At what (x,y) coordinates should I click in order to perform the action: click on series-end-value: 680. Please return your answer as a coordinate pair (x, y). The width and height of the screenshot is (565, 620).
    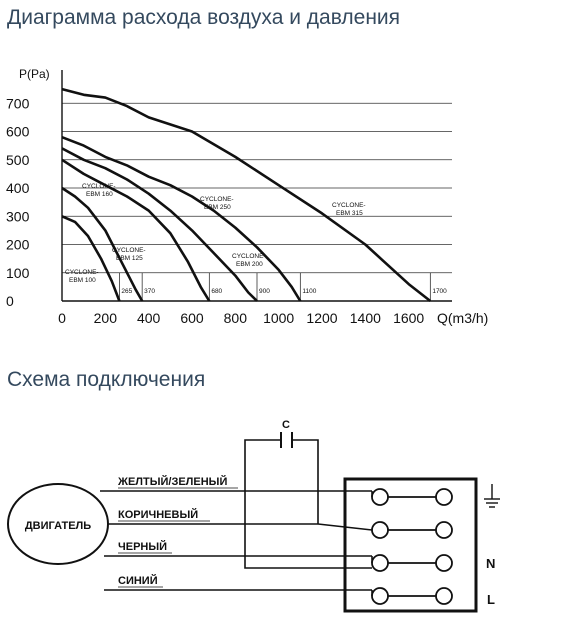
    Looking at the image, I should click on (216, 291).